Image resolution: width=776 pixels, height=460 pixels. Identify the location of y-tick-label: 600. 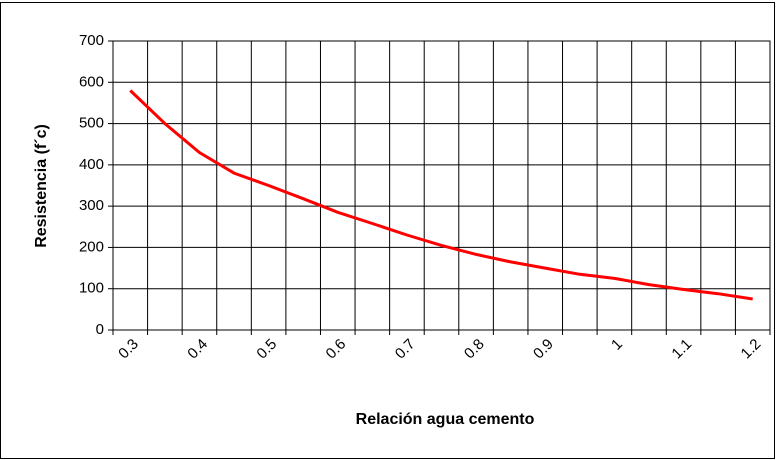
(91, 81).